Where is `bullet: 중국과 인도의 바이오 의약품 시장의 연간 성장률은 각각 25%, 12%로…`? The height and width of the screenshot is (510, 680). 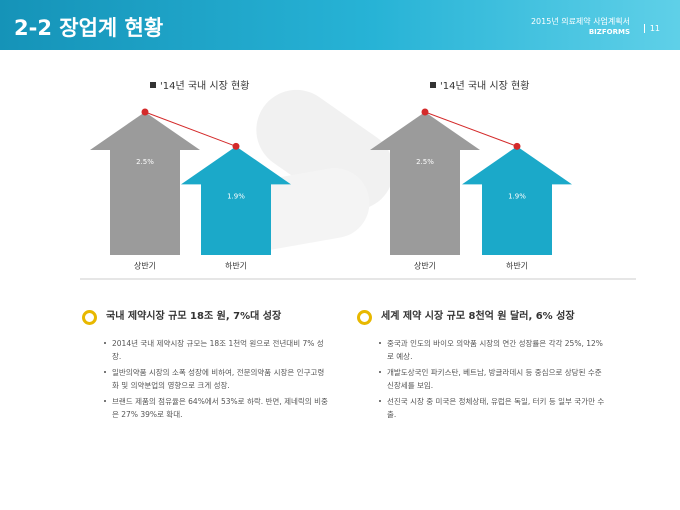
bullet: 중국과 인도의 바이오 의약품 시장의 연간 성장률은 각각 25%, 12%로… is located at coordinates (492, 350).